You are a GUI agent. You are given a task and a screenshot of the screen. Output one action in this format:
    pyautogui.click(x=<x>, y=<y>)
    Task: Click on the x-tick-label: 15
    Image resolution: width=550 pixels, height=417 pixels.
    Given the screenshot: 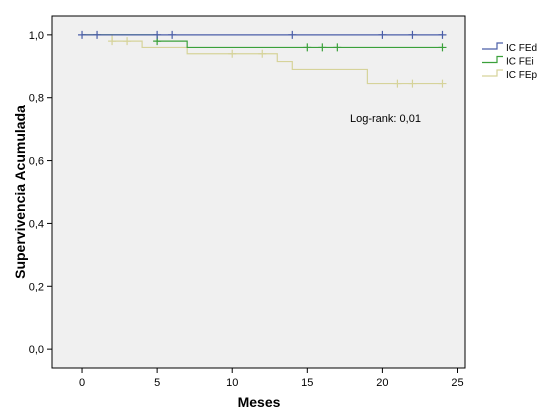 What is the action you would take?
    pyautogui.click(x=307, y=383)
    